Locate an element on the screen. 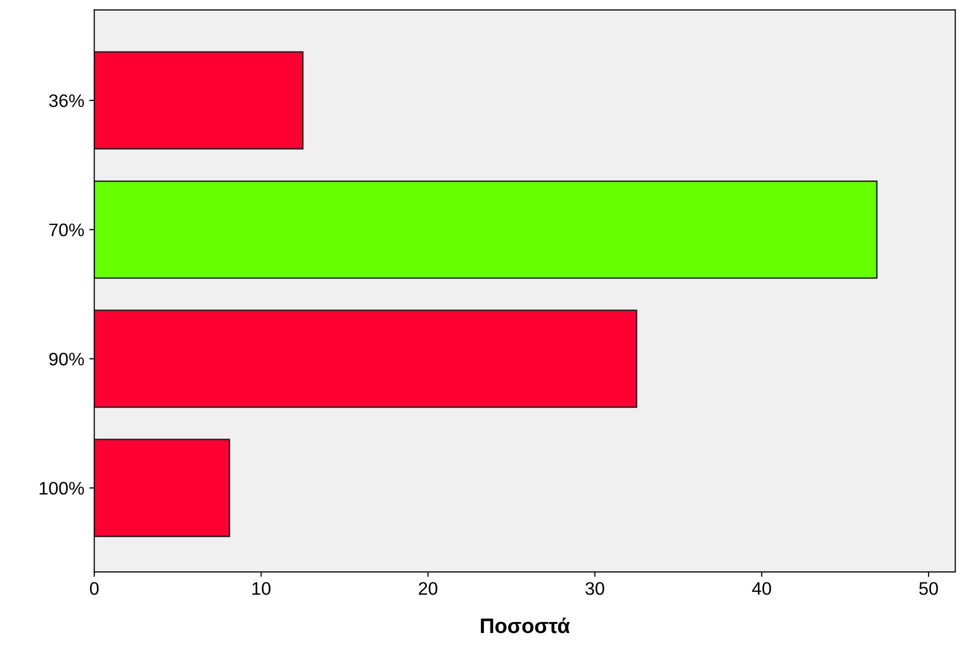 This screenshot has width=962, height=665. x-tick-label: 40 is located at coordinates (762, 588).